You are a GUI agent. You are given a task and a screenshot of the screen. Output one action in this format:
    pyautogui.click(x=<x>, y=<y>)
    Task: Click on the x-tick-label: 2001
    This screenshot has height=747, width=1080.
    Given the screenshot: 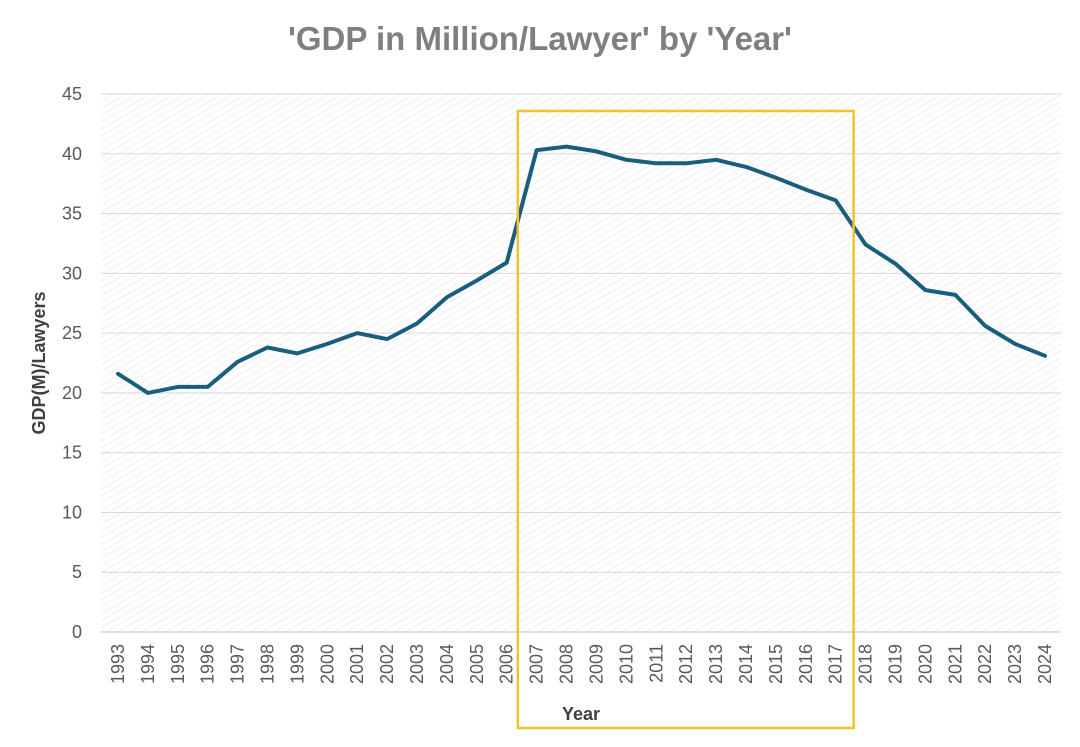 What is the action you would take?
    pyautogui.click(x=357, y=664)
    